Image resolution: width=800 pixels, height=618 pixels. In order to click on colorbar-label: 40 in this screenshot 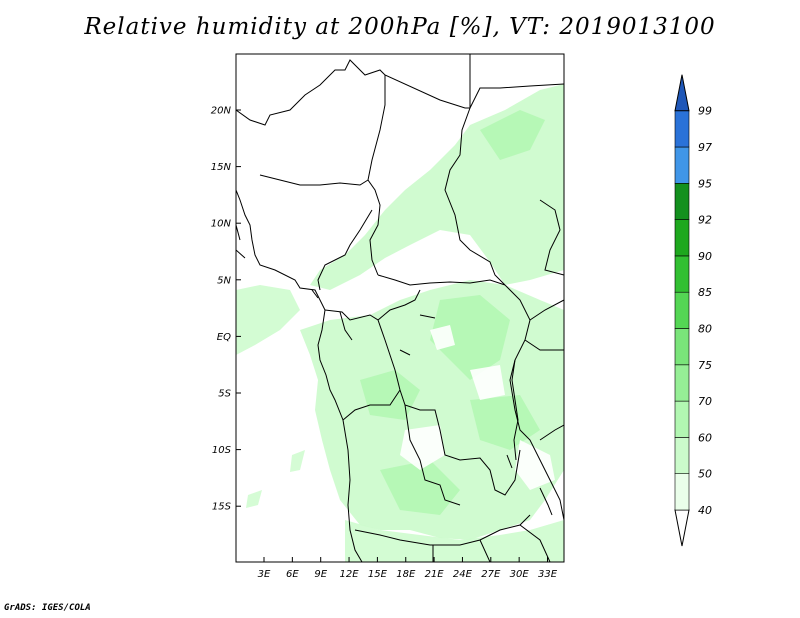, I will do `click(705, 510)`.